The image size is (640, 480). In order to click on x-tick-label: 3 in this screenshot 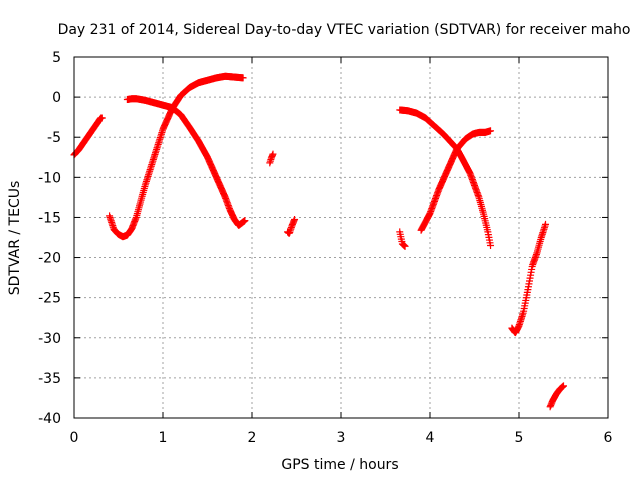, I will do `click(341, 438)`.